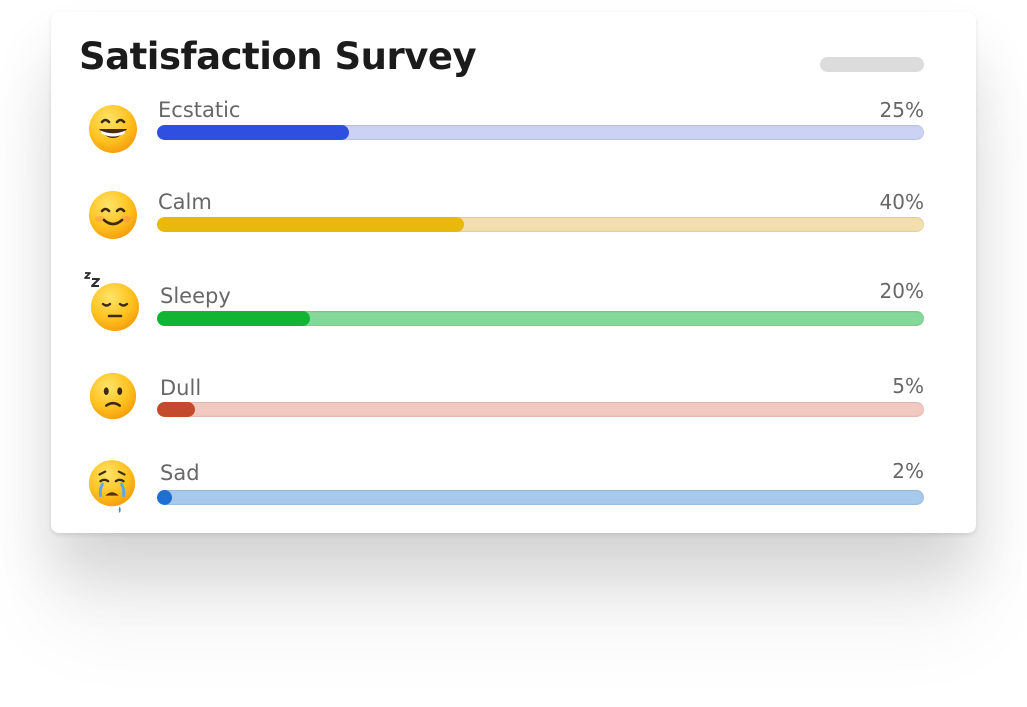 This screenshot has height=707, width=1027. Describe the element at coordinates (901, 110) in the screenshot. I see `row-percentage: 25%` at that location.